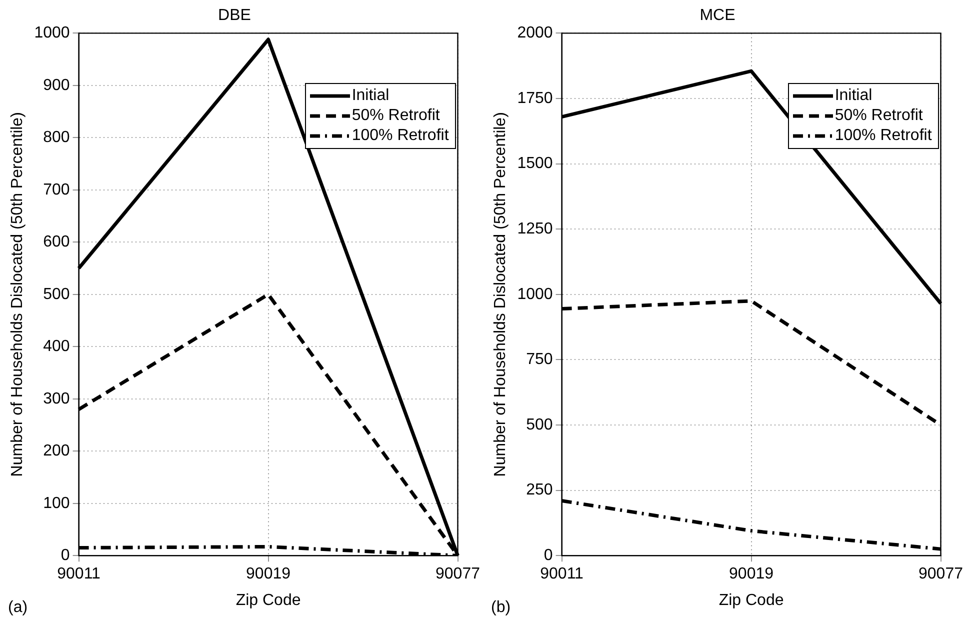 The image size is (967, 620). What do you see at coordinates (56, 503) in the screenshot?
I see `y-tick-label: 100` at bounding box center [56, 503].